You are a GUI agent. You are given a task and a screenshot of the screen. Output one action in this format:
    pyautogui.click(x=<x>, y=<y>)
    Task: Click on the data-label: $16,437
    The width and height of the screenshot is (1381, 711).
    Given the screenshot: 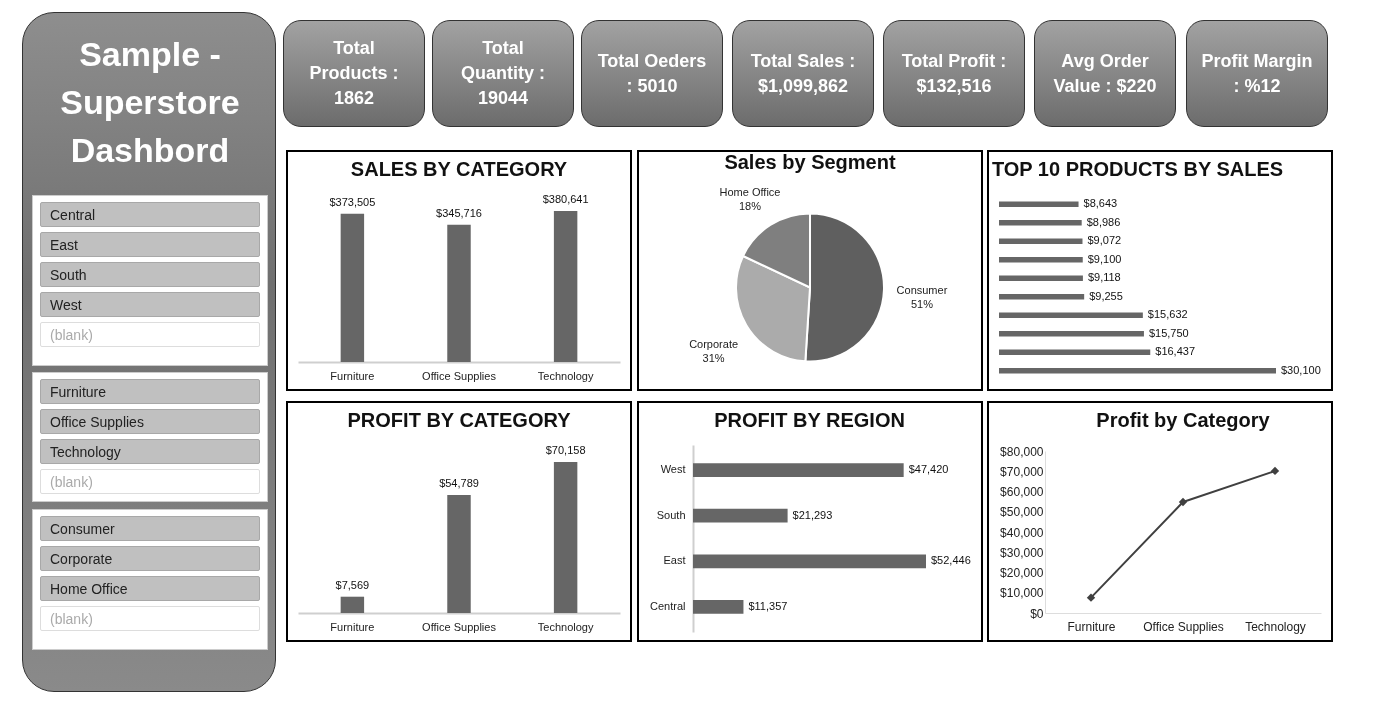 What is the action you would take?
    pyautogui.click(x=1175, y=351)
    